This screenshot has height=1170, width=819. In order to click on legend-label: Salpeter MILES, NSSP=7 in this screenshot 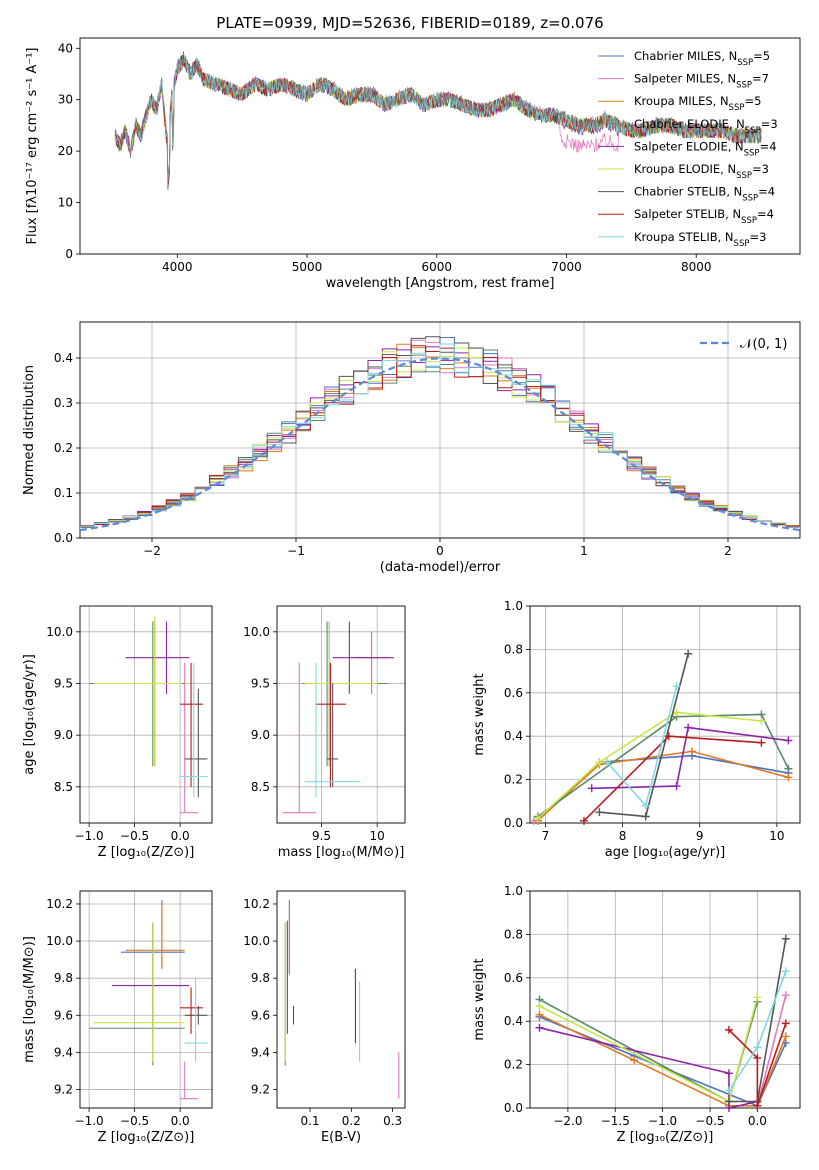, I will do `click(701, 81)`.